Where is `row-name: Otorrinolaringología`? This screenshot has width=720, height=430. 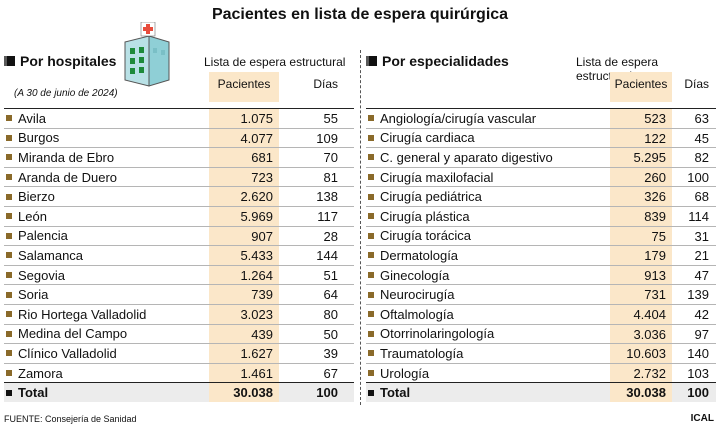
row-name: Otorrinolaringología is located at coordinates (437, 334).